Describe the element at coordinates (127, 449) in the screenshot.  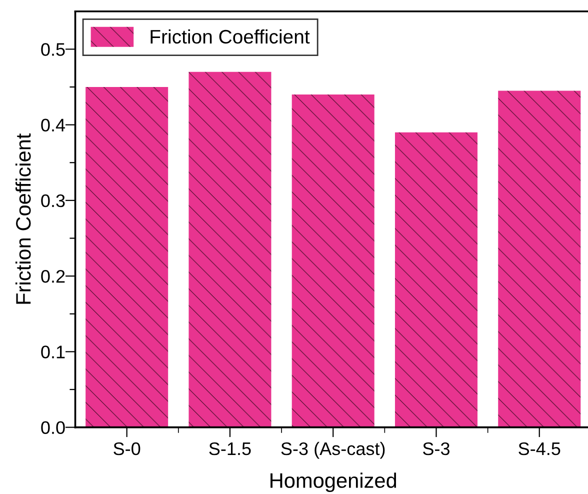
I see `x-tick-label: S-0` at that location.